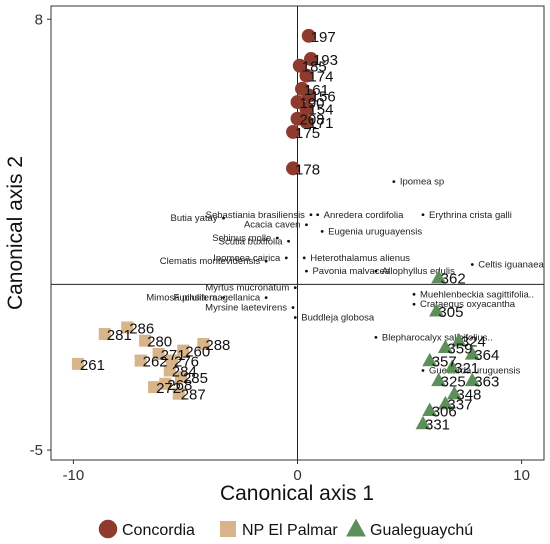 The height and width of the screenshot is (544, 550). Describe the element at coordinates (477, 294) in the screenshot. I see `species-label: Muehlenbeckia sagittifolia..` at that location.